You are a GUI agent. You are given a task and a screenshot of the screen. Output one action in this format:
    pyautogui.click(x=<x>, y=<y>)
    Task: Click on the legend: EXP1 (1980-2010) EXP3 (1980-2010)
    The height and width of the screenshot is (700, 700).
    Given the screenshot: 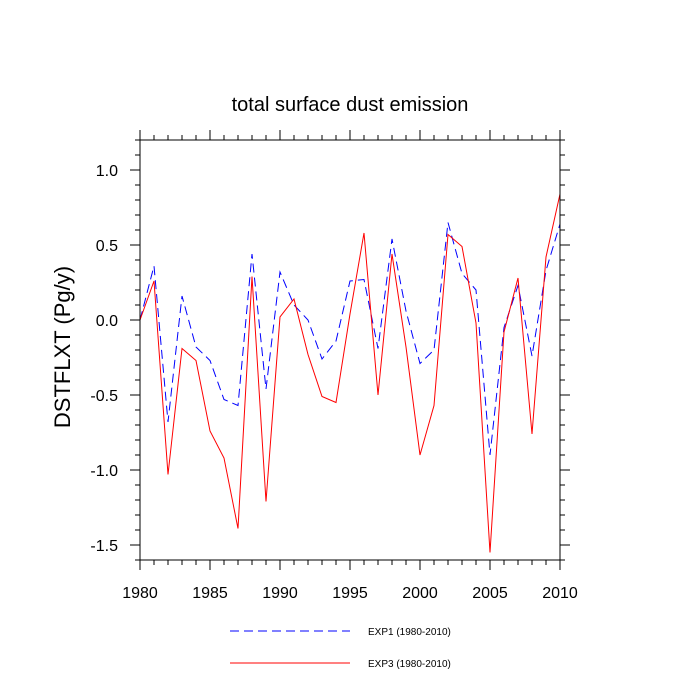 What is the action you would take?
    pyautogui.click(x=340, y=648)
    